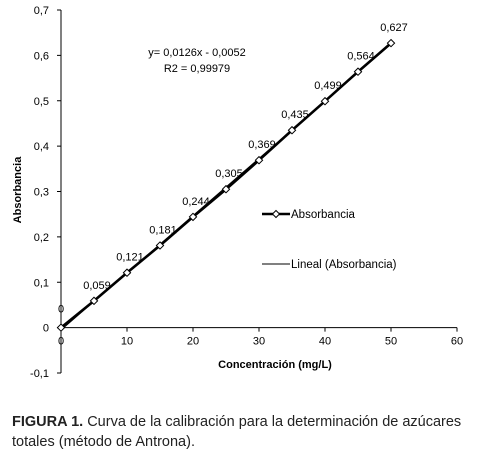 This screenshot has height=458, width=480. Describe the element at coordinates (41, 11) in the screenshot. I see `y-tick-label: 0,7` at that location.